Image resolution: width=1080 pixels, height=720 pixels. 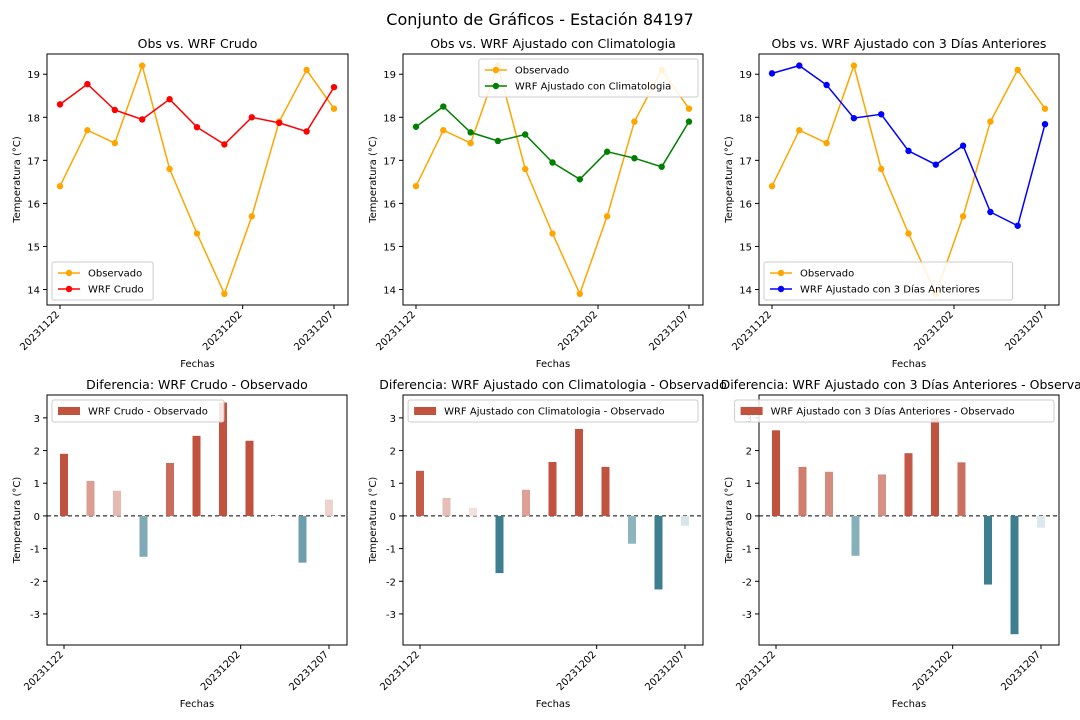 What do you see at coordinates (391, 615) in the screenshot?
I see `y-tick-label: -3` at bounding box center [391, 615].